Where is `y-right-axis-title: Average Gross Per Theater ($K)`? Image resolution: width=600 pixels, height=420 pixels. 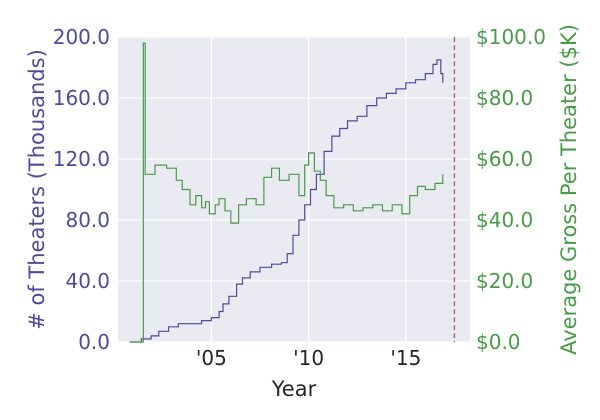 y-right-axis-title: Average Gross Per Theater ($K) is located at coordinates (569, 189).